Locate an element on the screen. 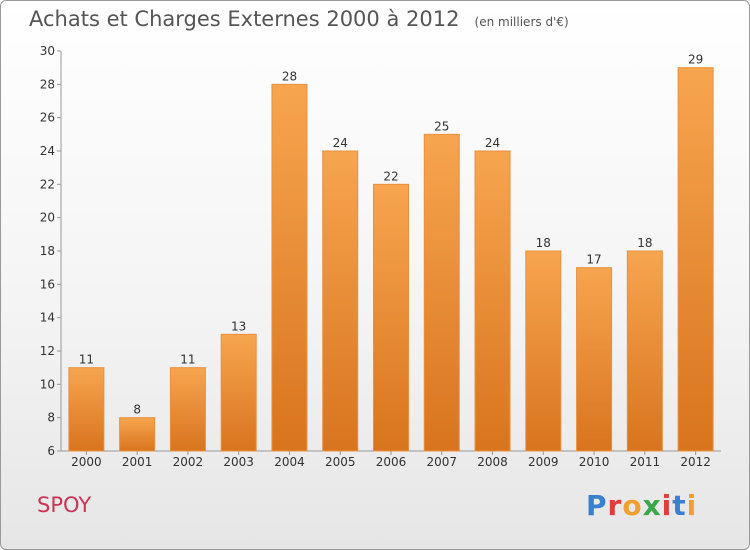  bar-2011 is located at coordinates (644, 351).